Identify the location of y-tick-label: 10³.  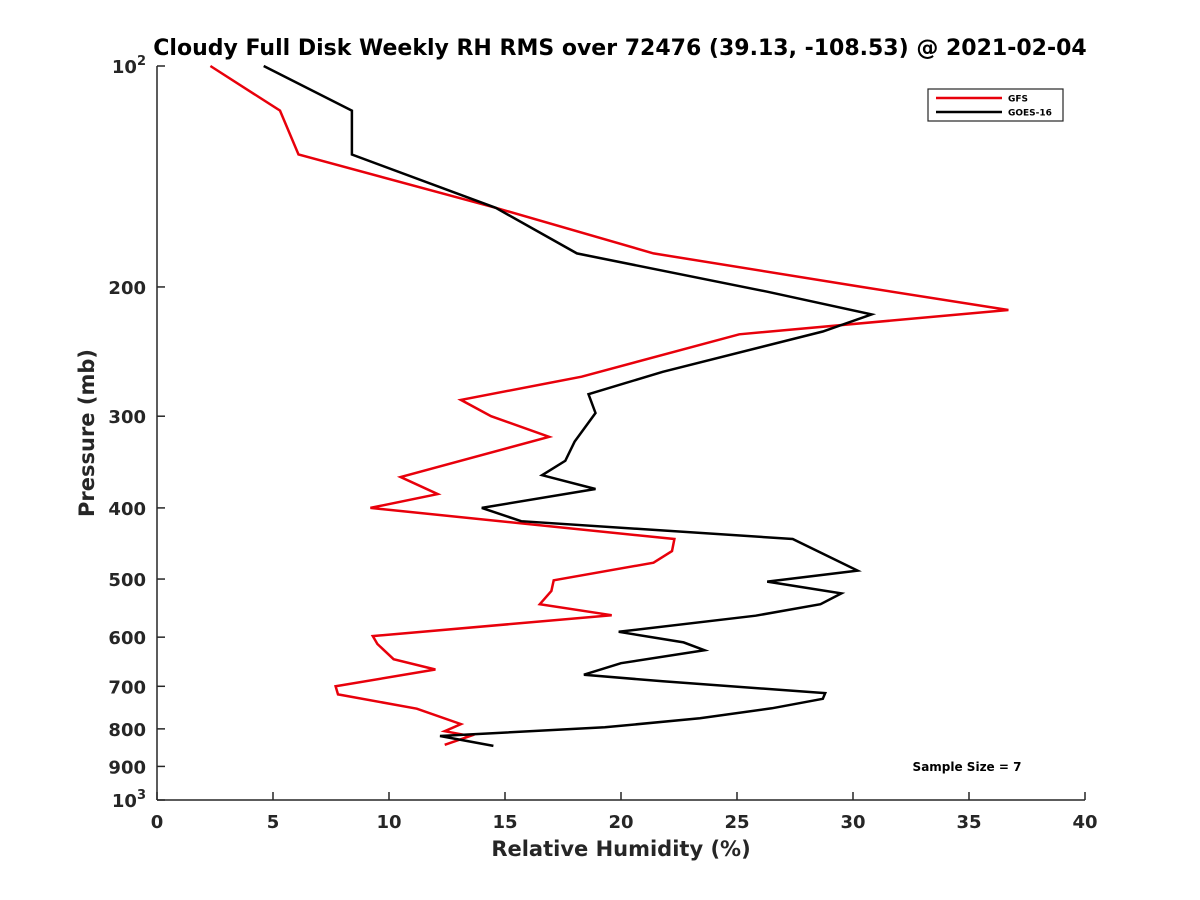
(129, 800).